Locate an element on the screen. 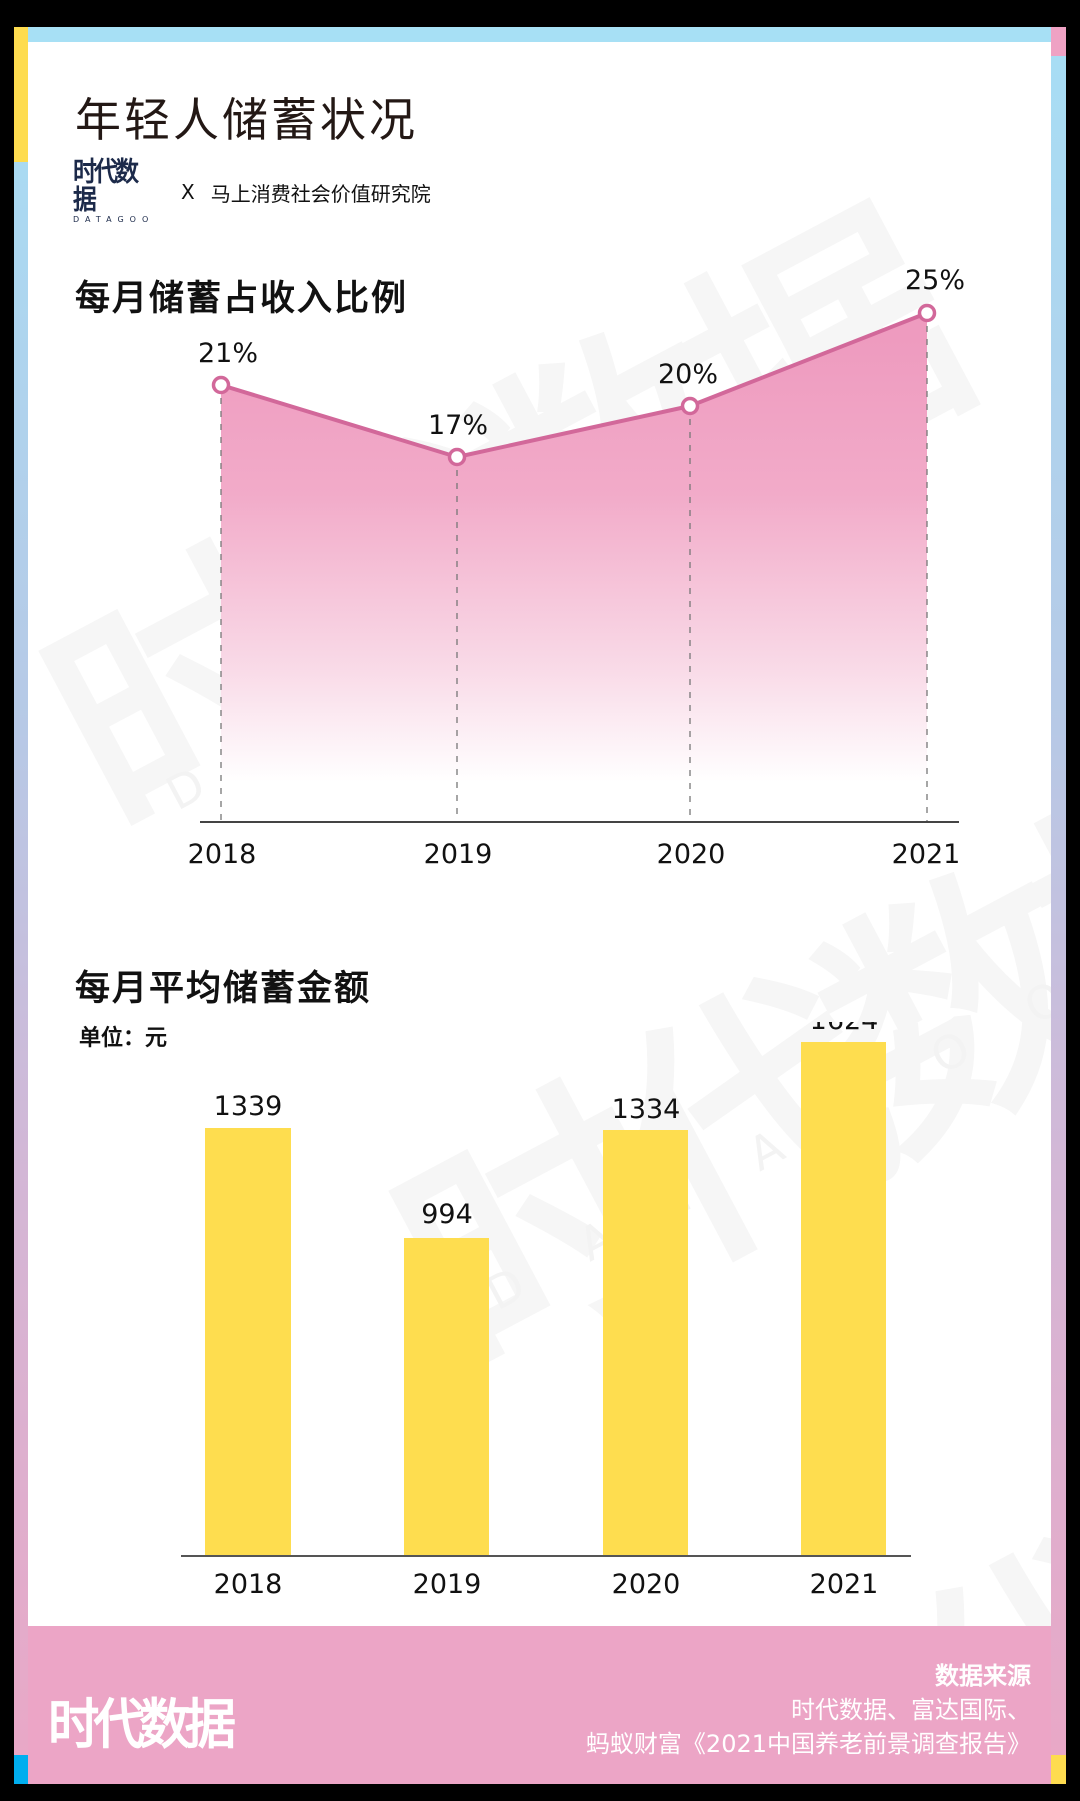 Image resolution: width=1080 pixels, height=1801 pixels. collab-x: X is located at coordinates (188, 192).